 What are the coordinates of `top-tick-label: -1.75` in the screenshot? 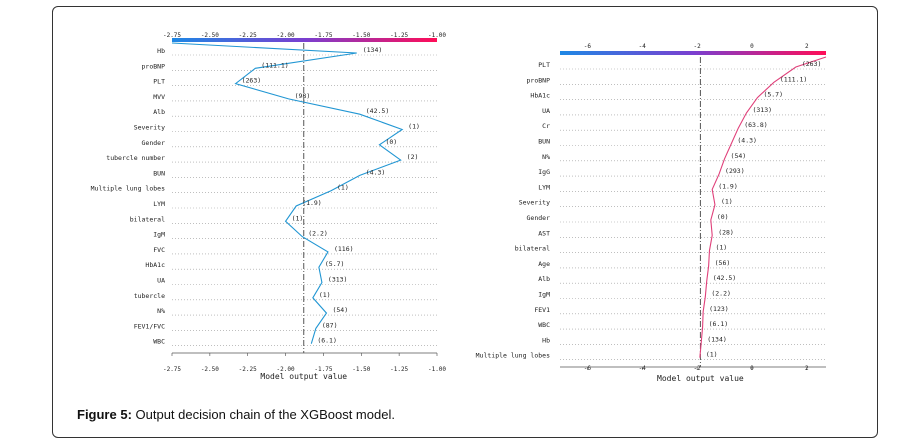 It's located at (323, 35).